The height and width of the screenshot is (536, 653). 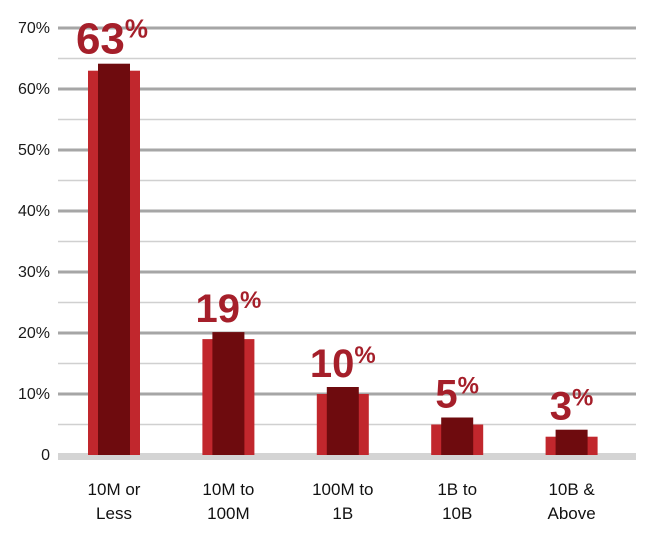 What do you see at coordinates (342, 489) in the screenshot?
I see `x-category-line: 100M to` at bounding box center [342, 489].